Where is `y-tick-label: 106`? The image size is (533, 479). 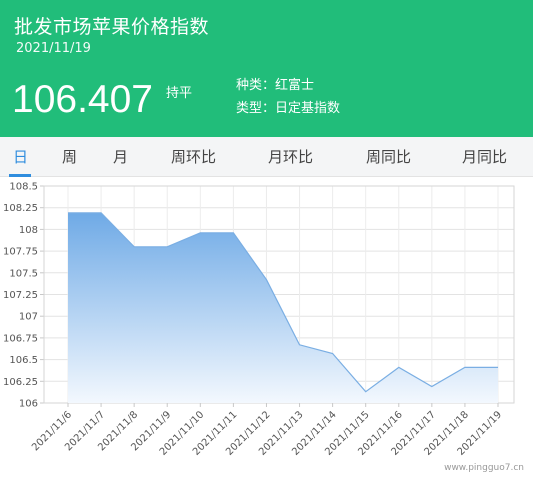 y-tick-label: 106 is located at coordinates (28, 404).